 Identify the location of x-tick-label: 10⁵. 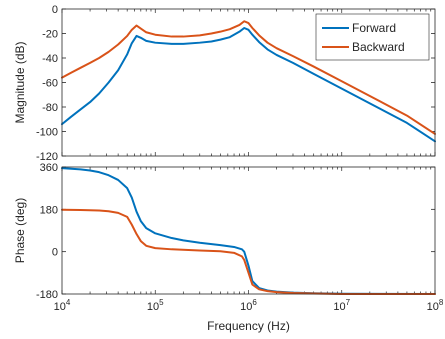
(155, 305).